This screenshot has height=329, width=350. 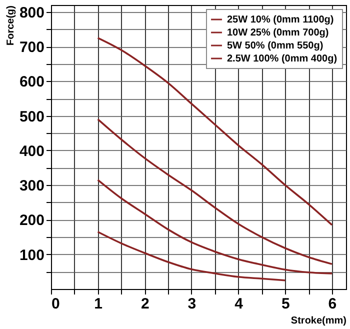 What do you see at coordinates (280, 20) in the screenshot?
I see `legend-label: 25W 10% (0mm 1100g)` at bounding box center [280, 20].